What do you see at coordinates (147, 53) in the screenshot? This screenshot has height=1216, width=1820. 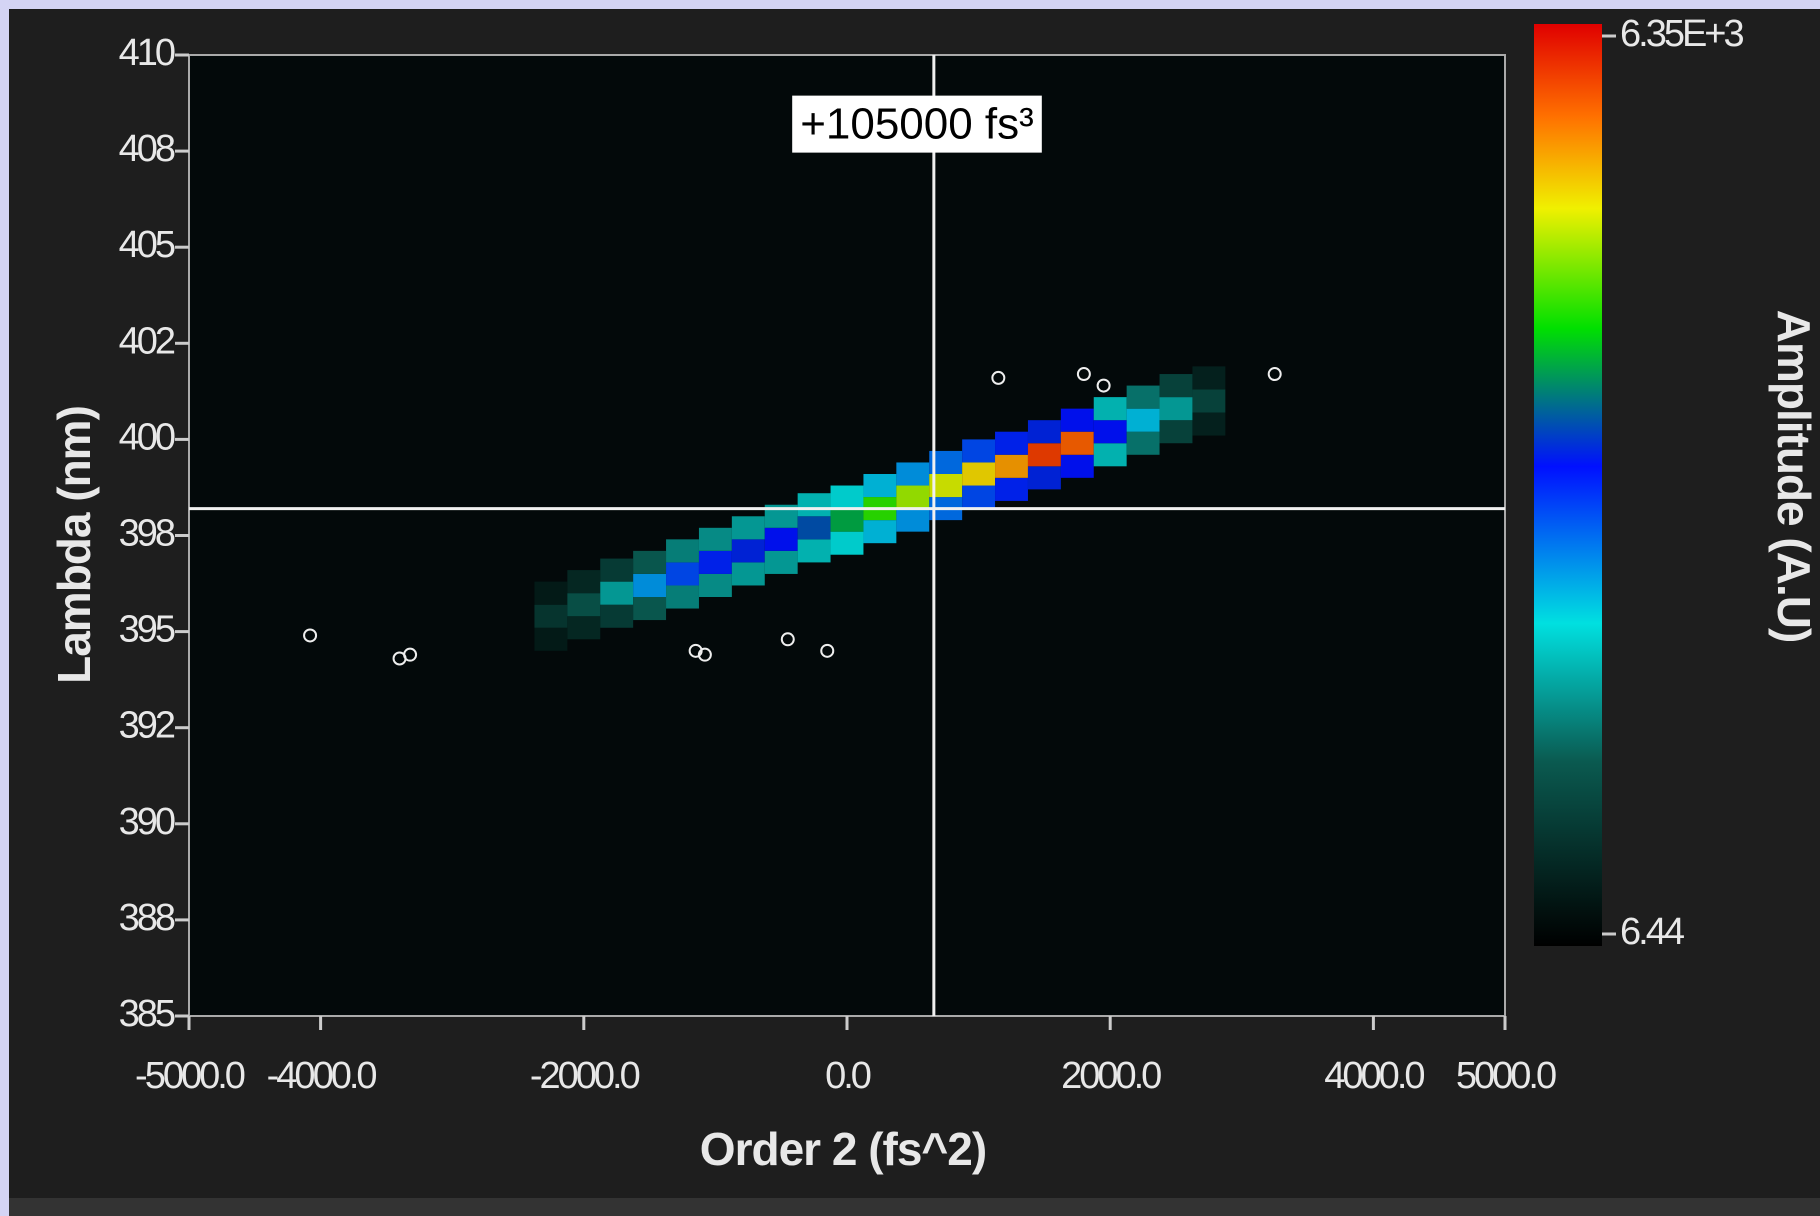 I see `y-tick-label: 410` at bounding box center [147, 53].